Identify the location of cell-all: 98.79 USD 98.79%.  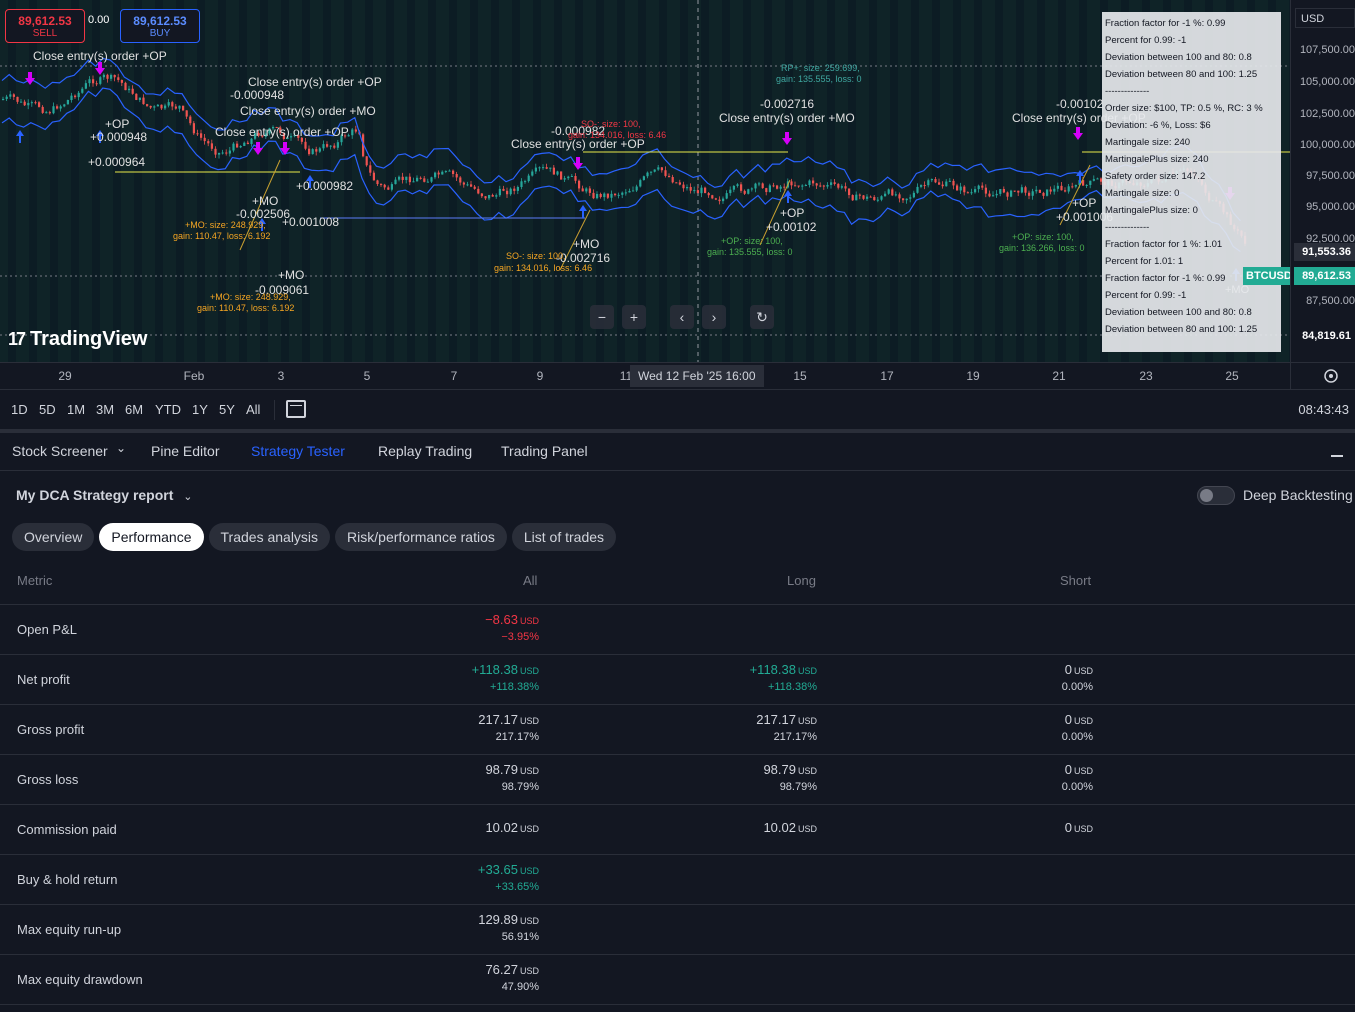
(512, 775).